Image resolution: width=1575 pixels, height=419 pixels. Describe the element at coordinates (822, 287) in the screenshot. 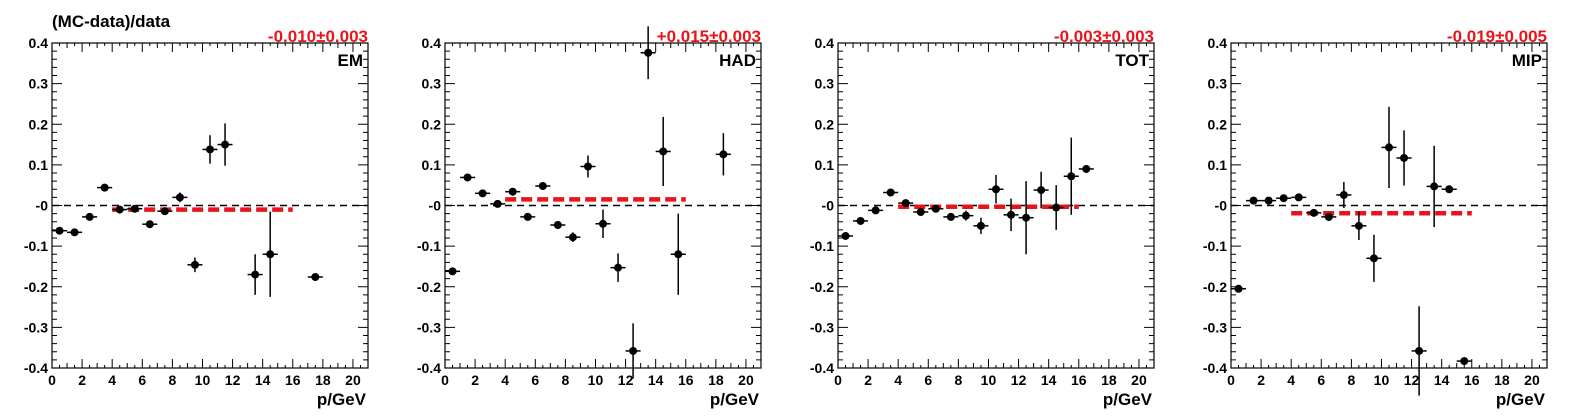

I see `y-tick-label: -0.2` at that location.